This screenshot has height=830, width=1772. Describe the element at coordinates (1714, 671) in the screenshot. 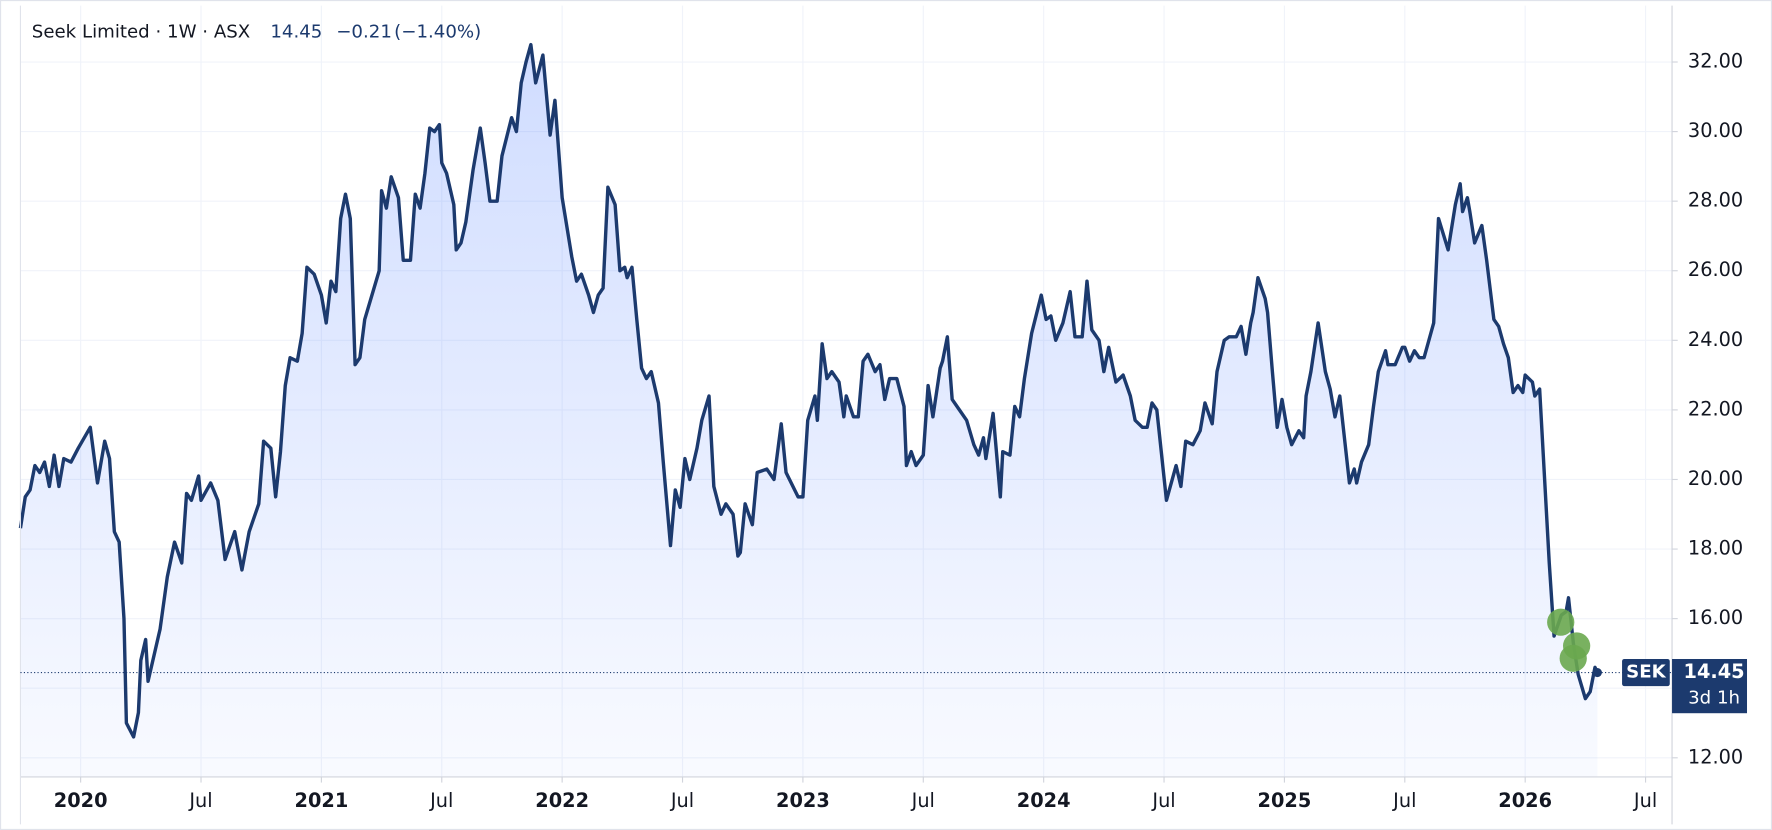

I see `price-label: 14.45` at that location.